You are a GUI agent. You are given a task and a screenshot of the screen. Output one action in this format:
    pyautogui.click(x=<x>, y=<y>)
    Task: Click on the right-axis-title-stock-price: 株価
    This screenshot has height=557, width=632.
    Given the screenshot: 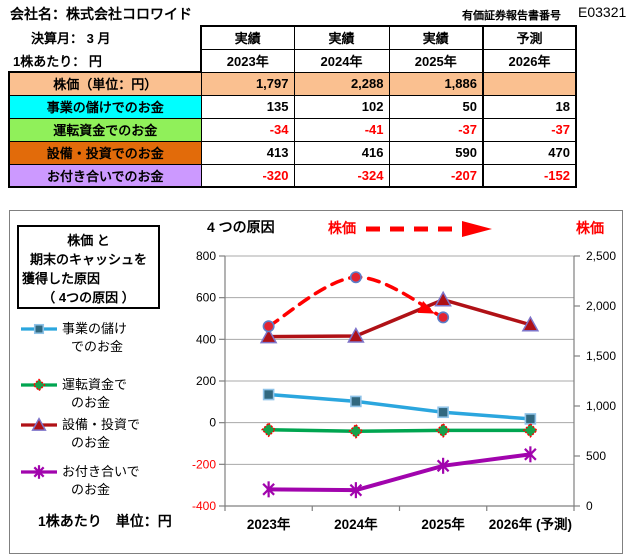 What is the action you would take?
    pyautogui.click(x=590, y=228)
    